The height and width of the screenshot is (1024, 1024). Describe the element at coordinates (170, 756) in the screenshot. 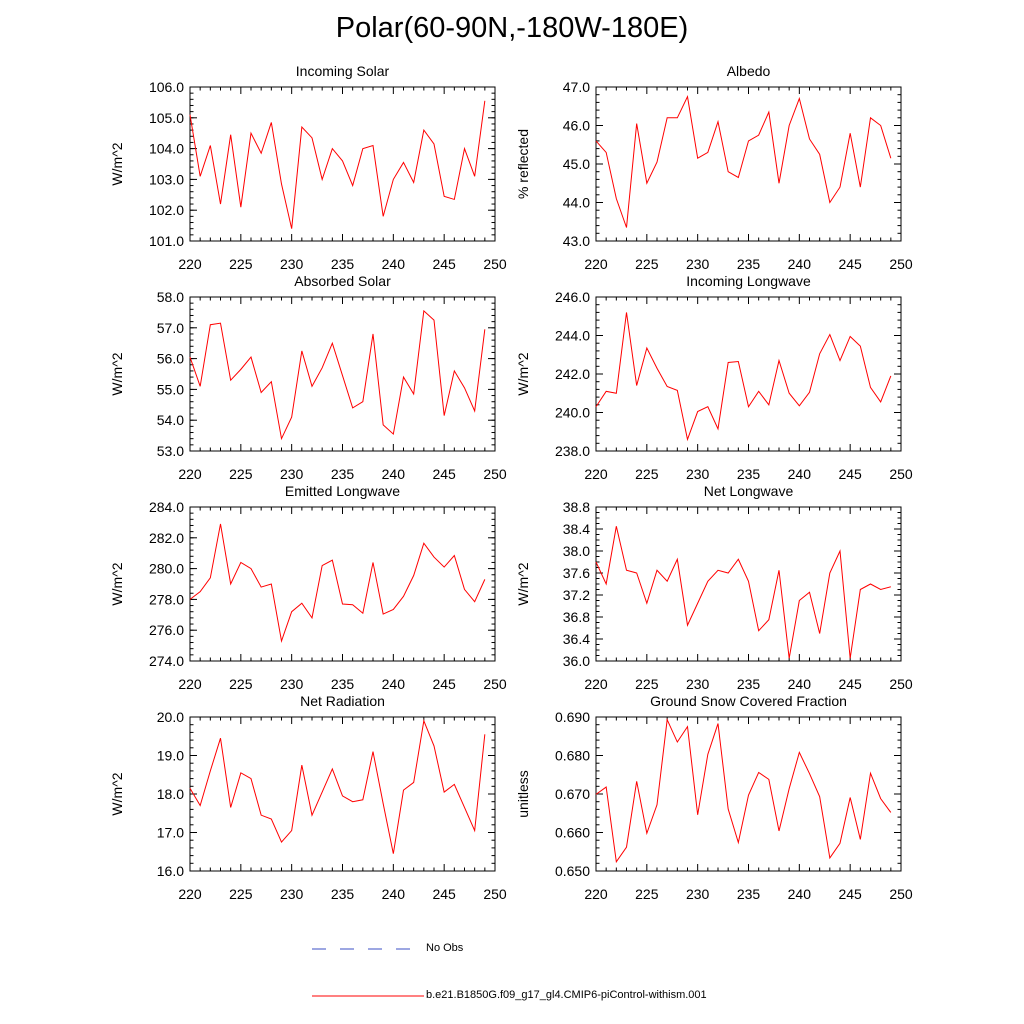

I see `y-tick-label: 19.0` at that location.